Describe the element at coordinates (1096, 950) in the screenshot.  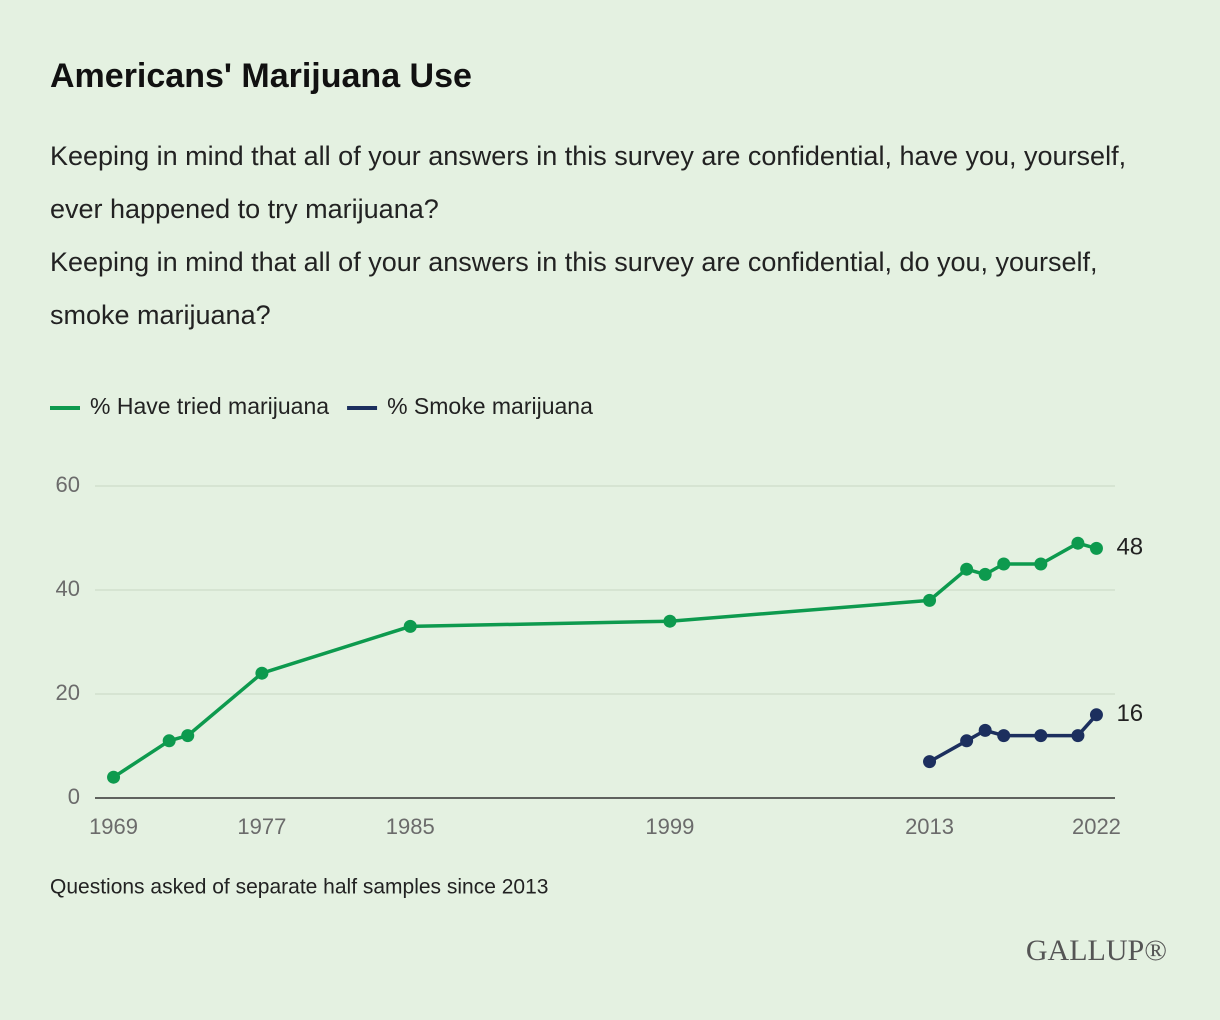
I see `source-logo: GALLUP®` at that location.